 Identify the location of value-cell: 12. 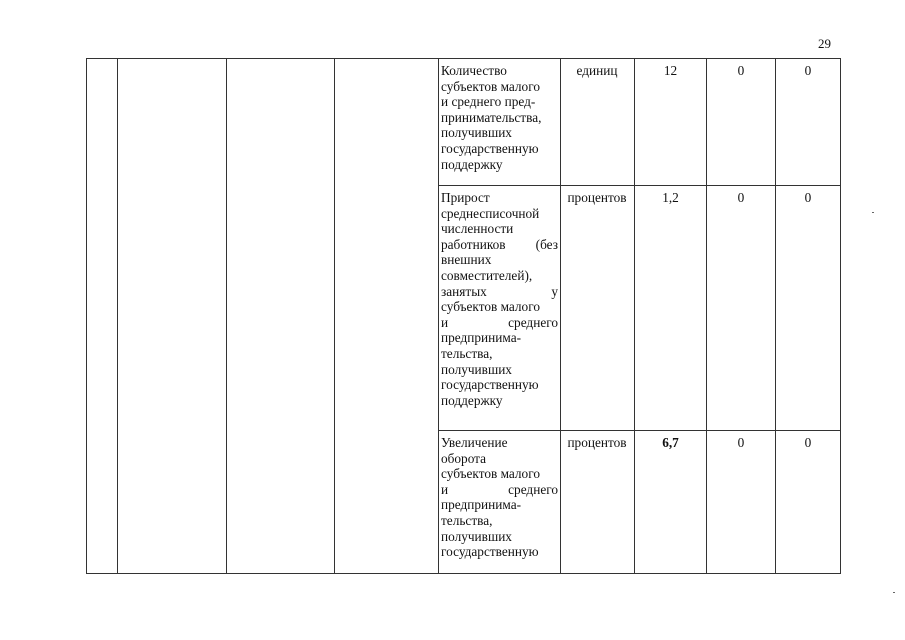
(670, 70).